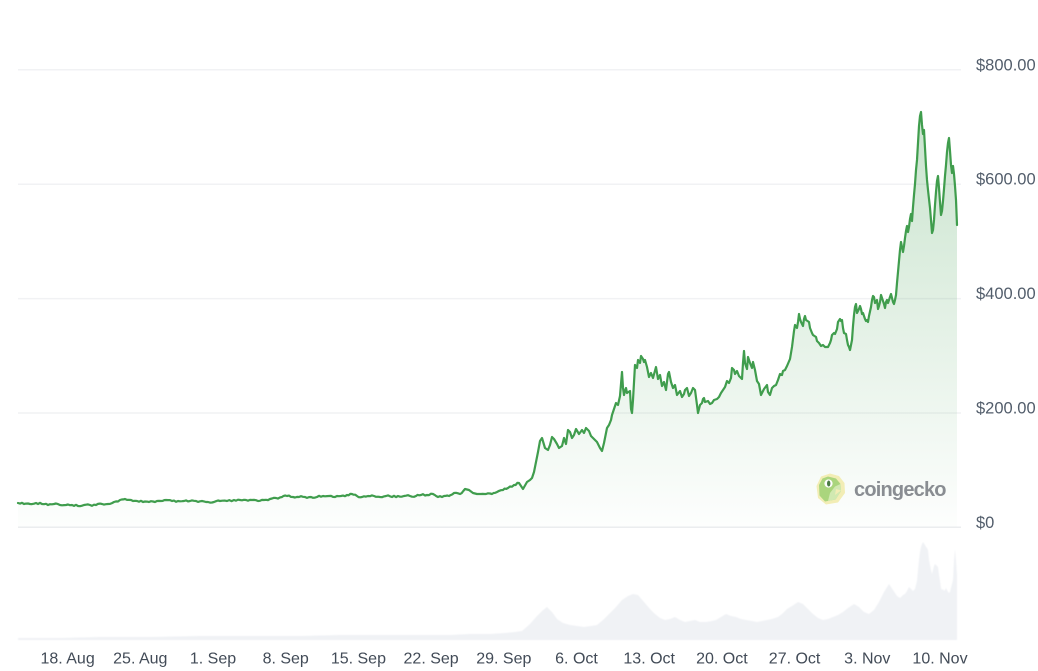 This screenshot has width=1038, height=671. I want to click on svg-text: 18. Aug, so click(67, 659).